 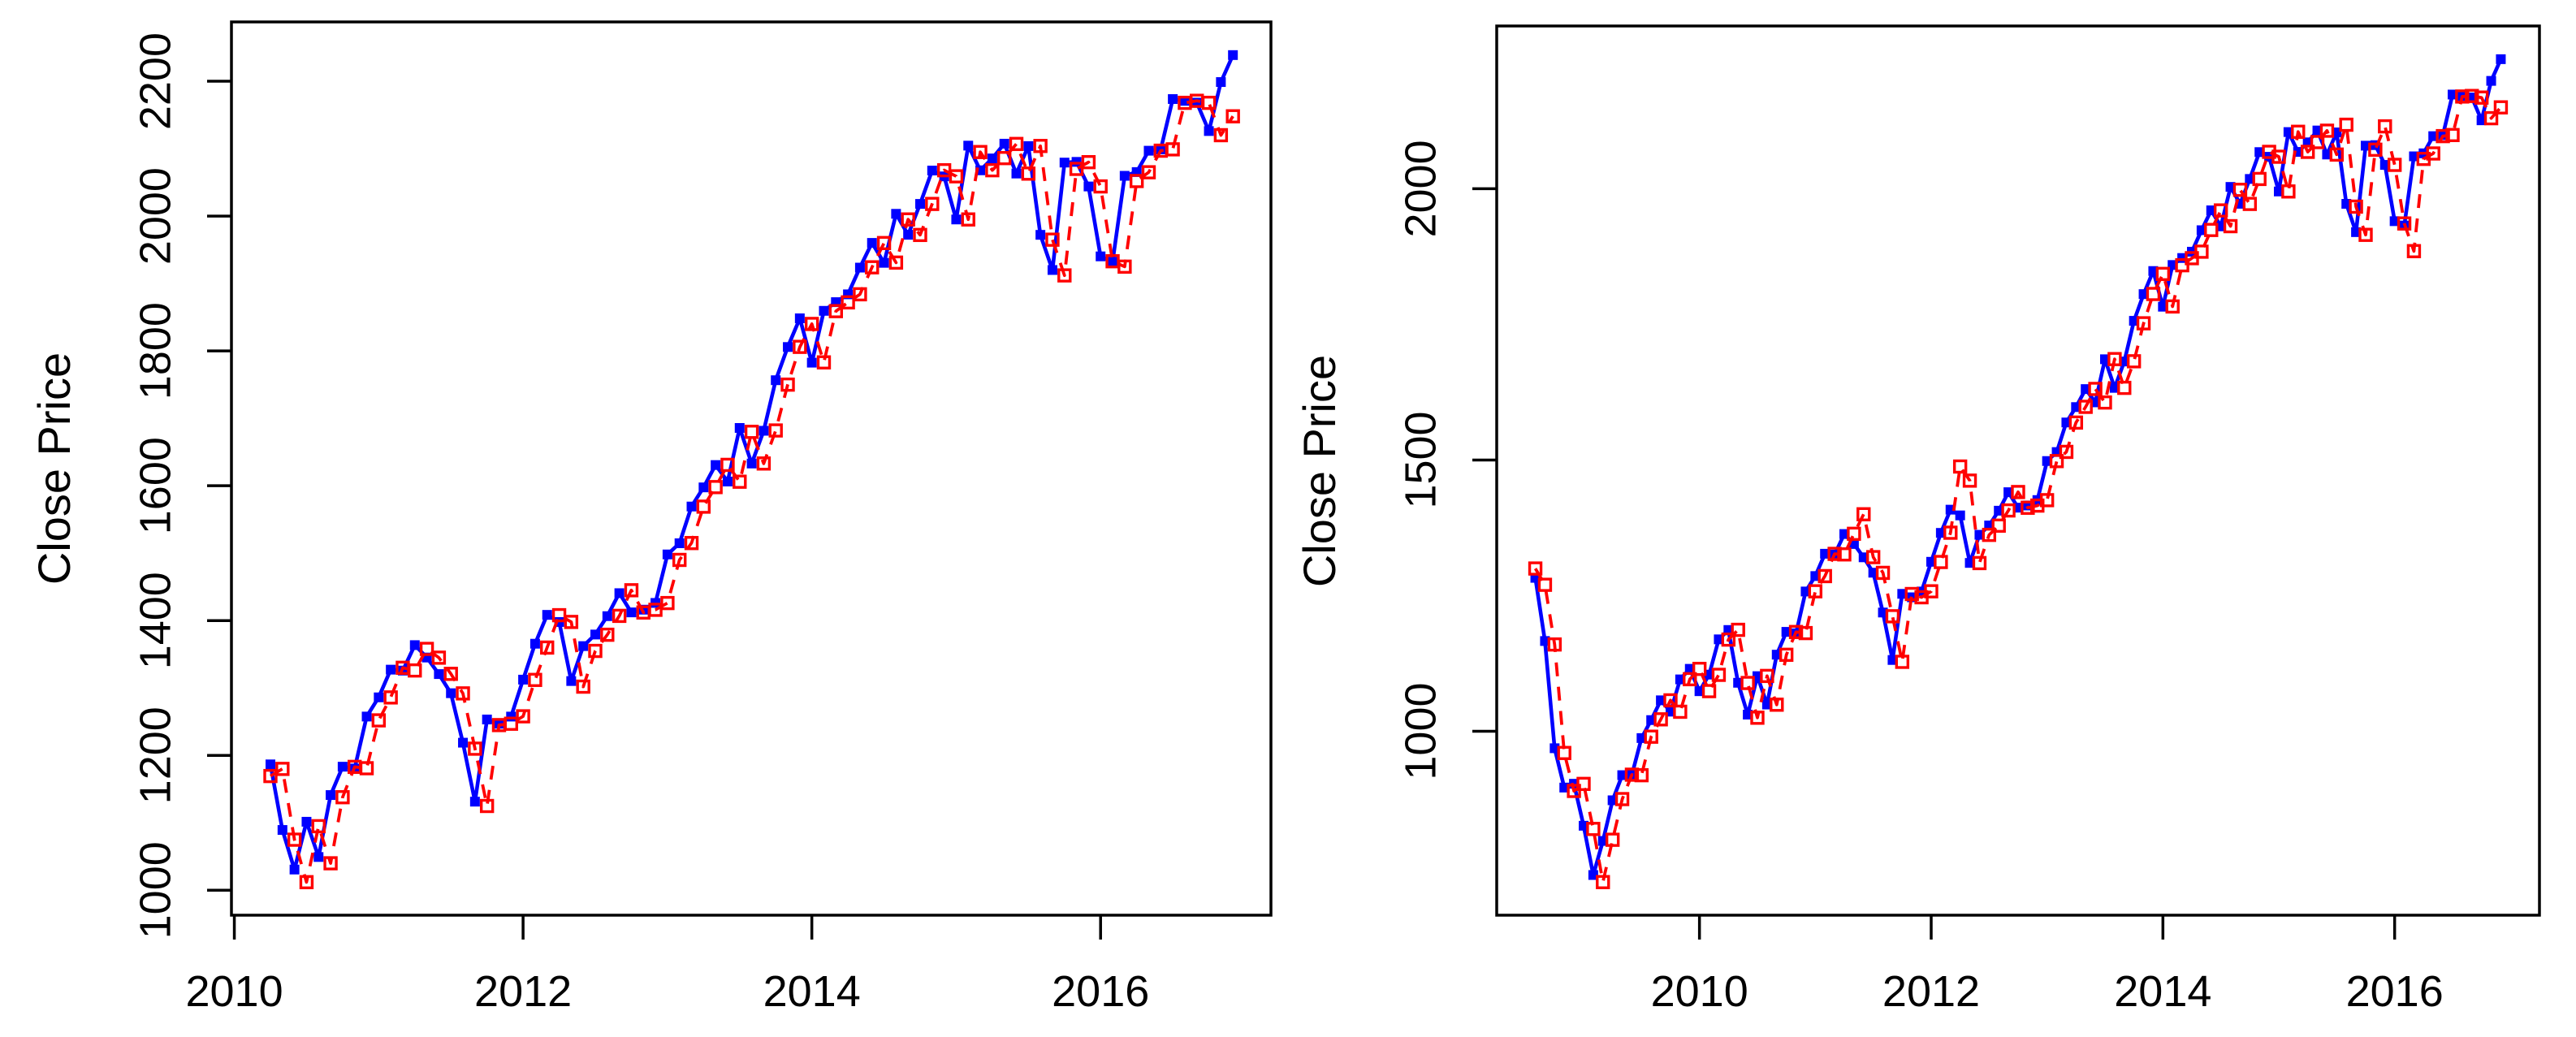 I want to click on y-axis-tick-label: 1500, so click(x=1420, y=459).